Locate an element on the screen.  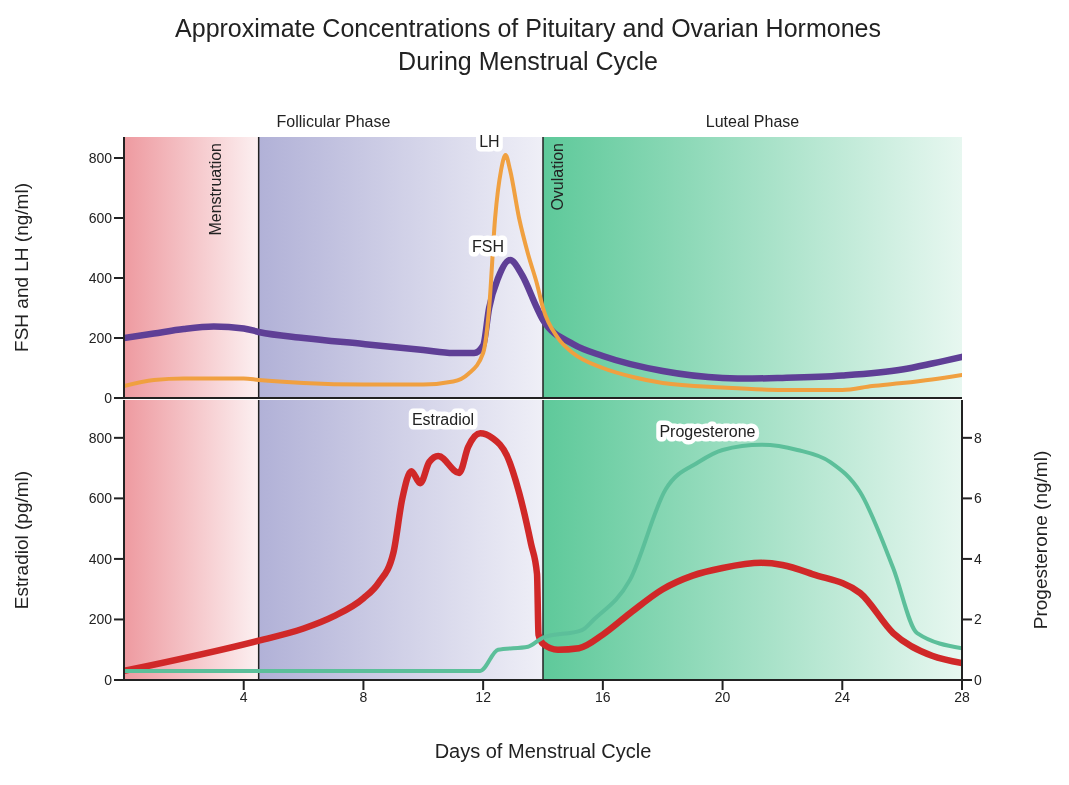
y2-tick-label: 4 is located at coordinates (978, 558).